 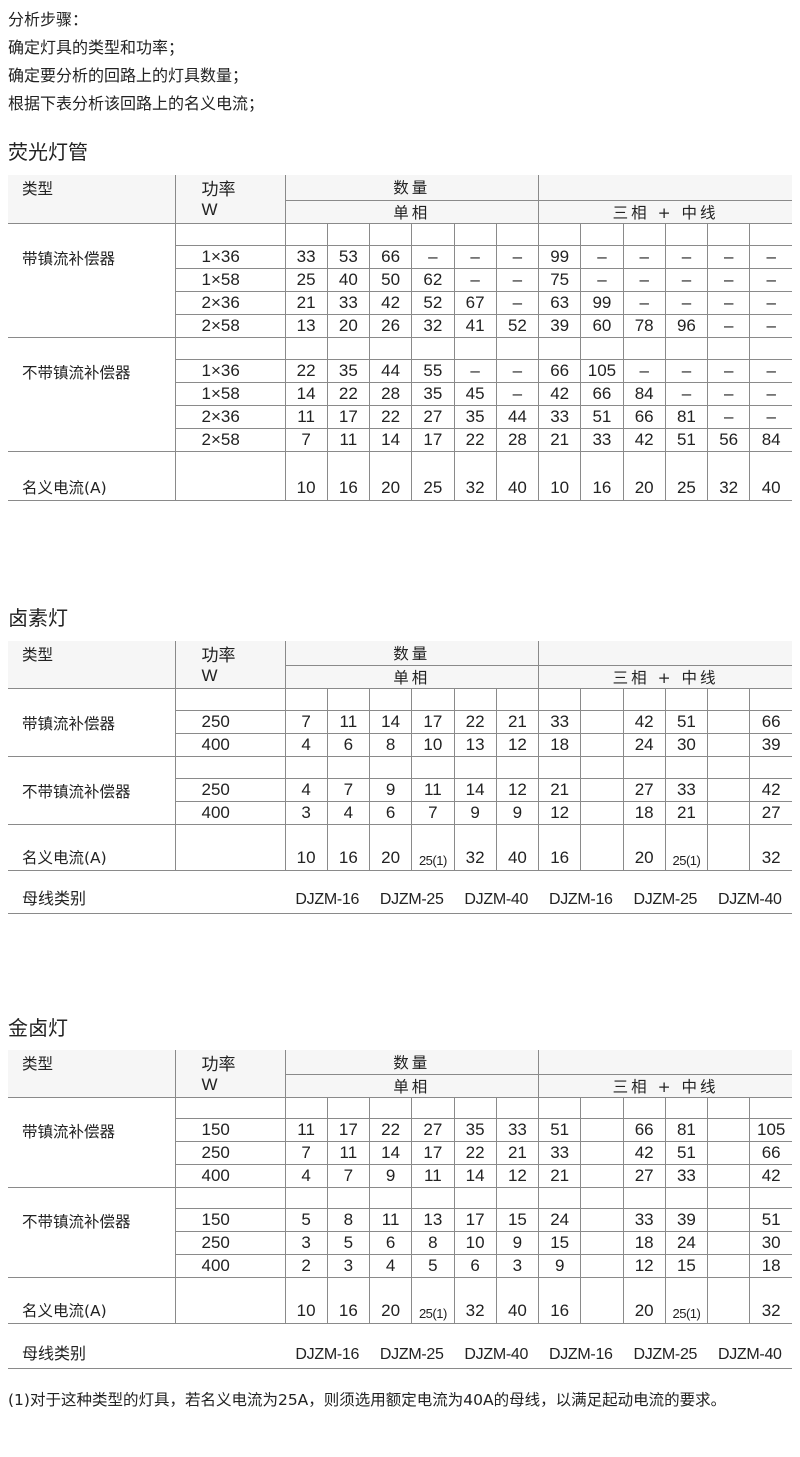 What do you see at coordinates (391, 394) in the screenshot?
I see `value-cell: 28` at bounding box center [391, 394].